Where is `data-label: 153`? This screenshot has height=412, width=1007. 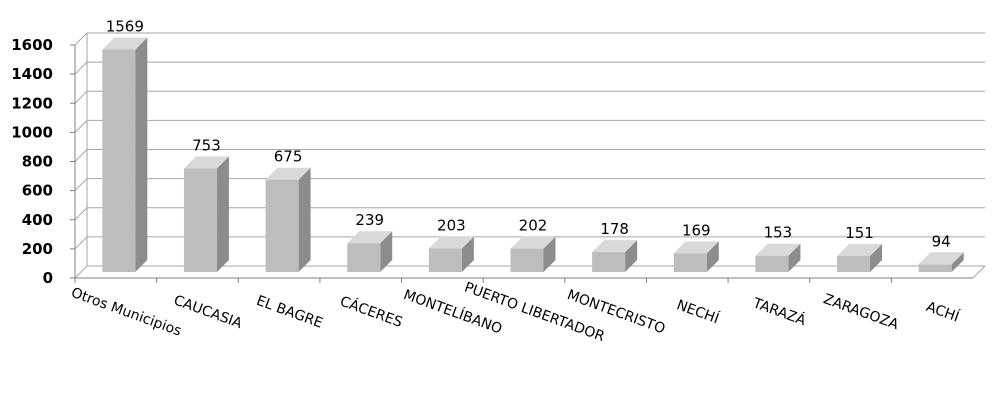
data-label: 153 is located at coordinates (778, 233).